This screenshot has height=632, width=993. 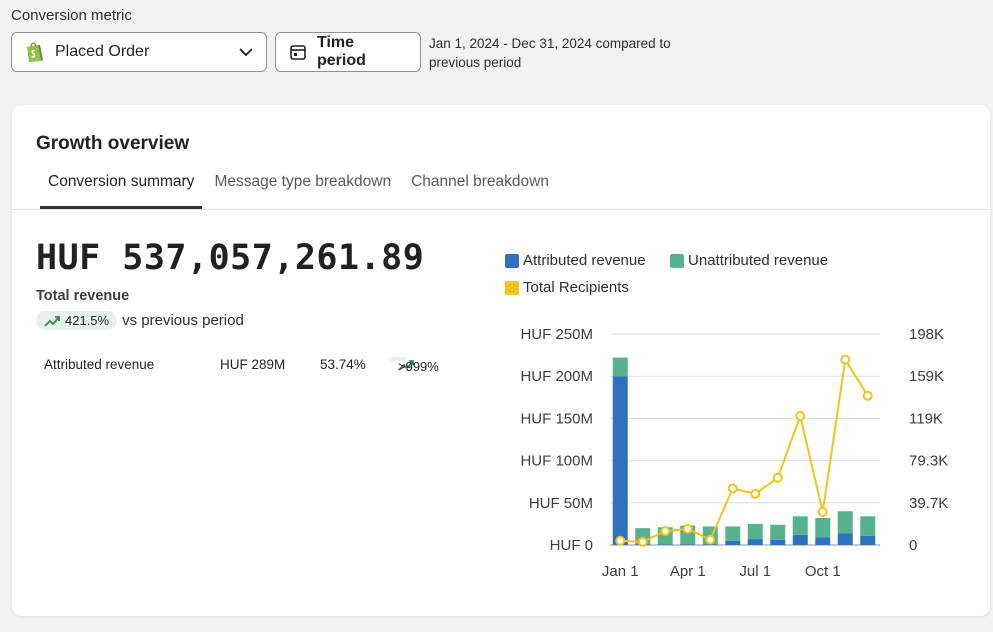 I want to click on bar-unattributed-sep, so click(x=800, y=525).